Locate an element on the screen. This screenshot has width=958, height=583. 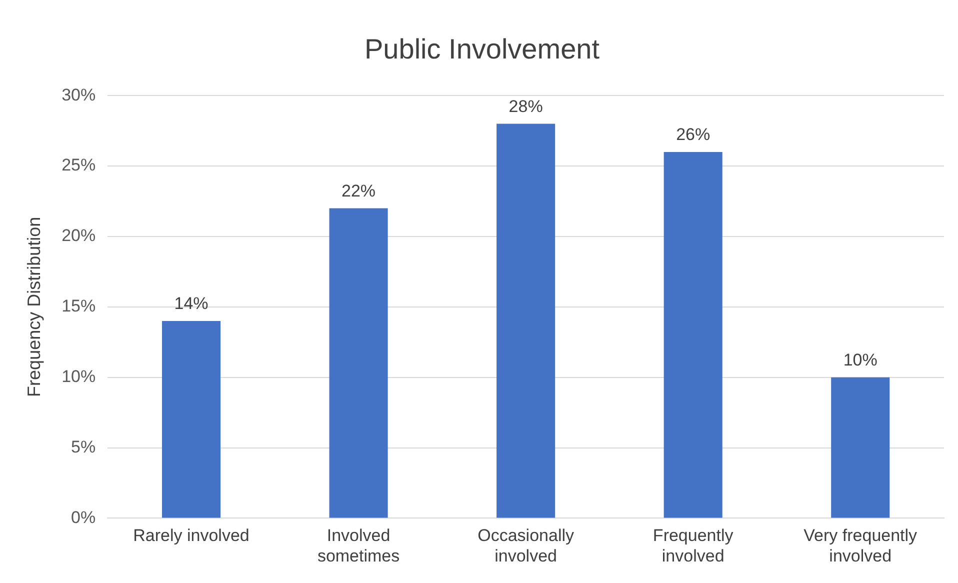
data-label: 28% is located at coordinates (525, 106).